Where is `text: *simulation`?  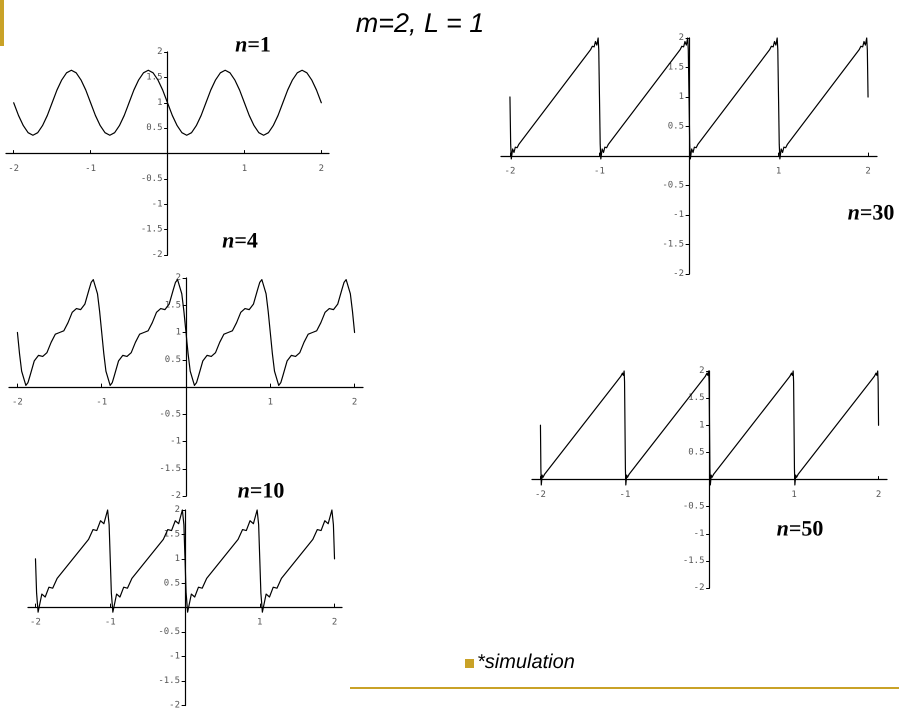
text: *simulation is located at coordinates (526, 662).